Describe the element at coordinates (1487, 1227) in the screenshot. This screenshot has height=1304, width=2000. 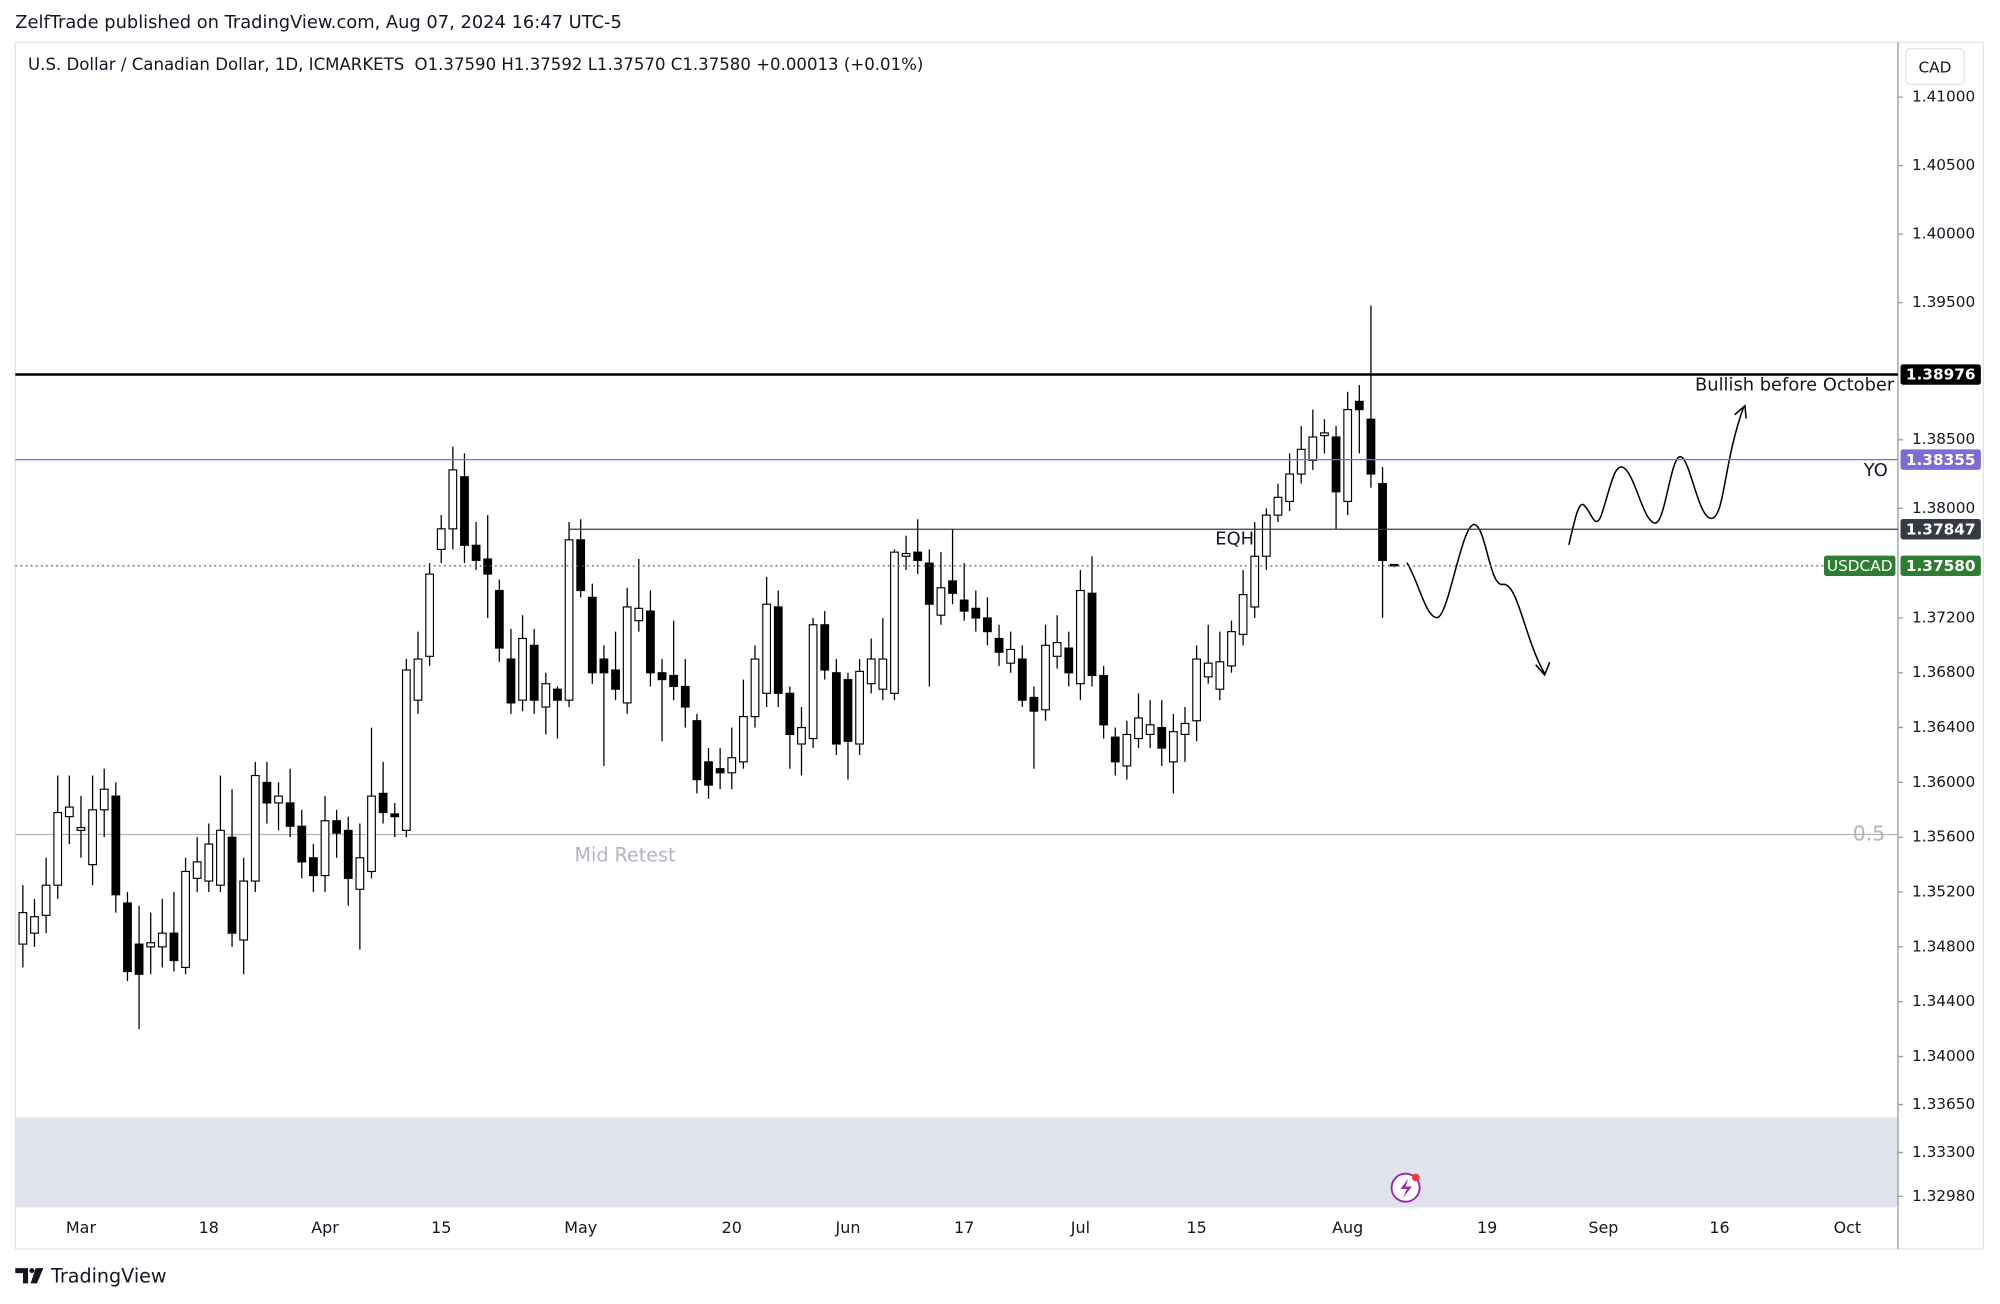
I see `x-tick-label: 19` at that location.